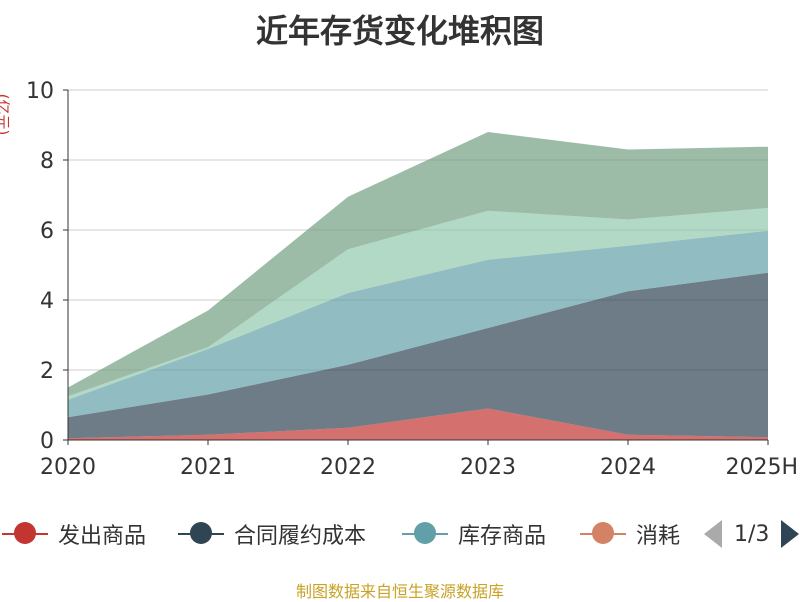 The width and height of the screenshot is (800, 602). What do you see at coordinates (47, 231) in the screenshot?
I see `y-tick-label: 6` at bounding box center [47, 231].